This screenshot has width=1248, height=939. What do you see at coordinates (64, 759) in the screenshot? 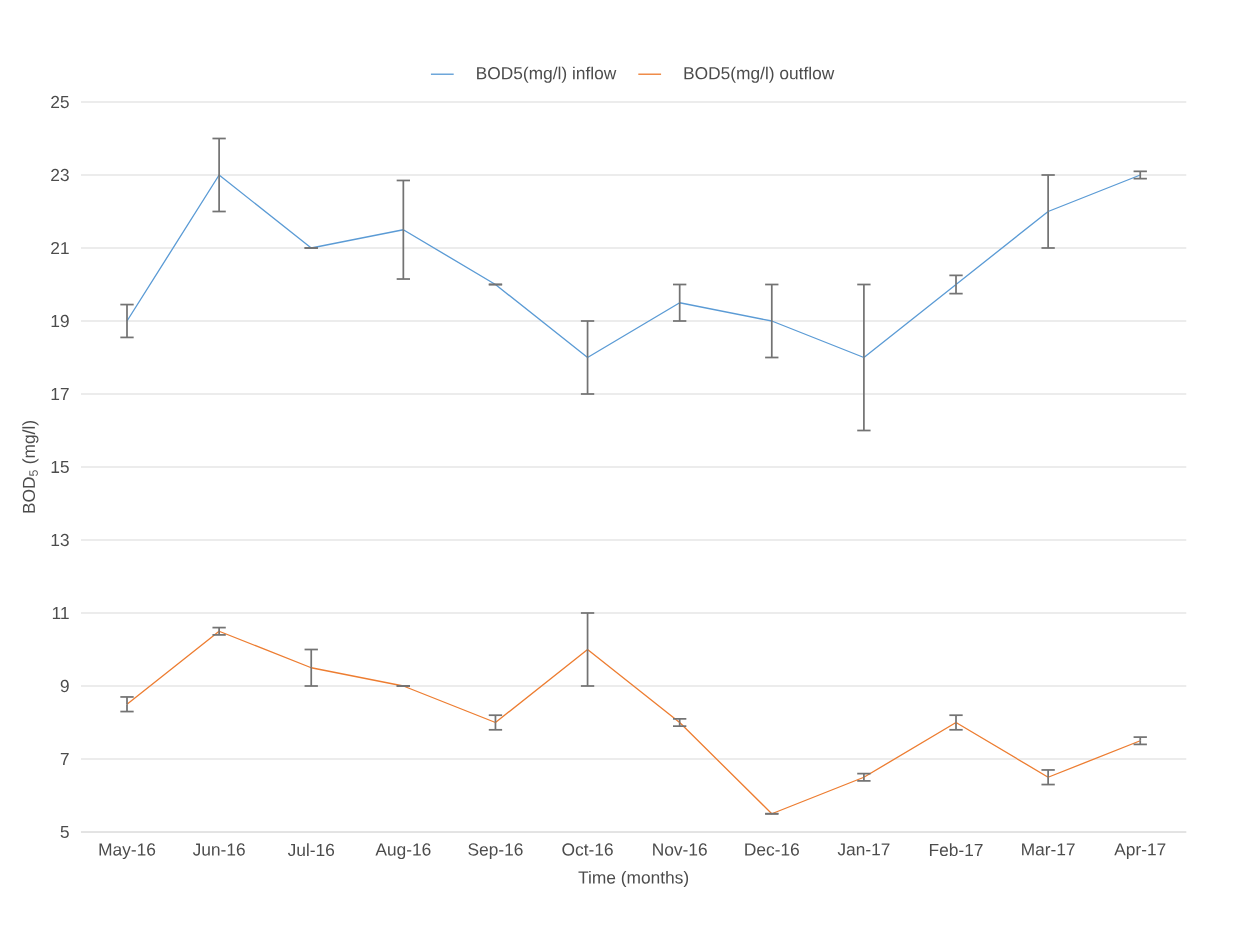
I see `y-tick-label: 7` at bounding box center [64, 759].